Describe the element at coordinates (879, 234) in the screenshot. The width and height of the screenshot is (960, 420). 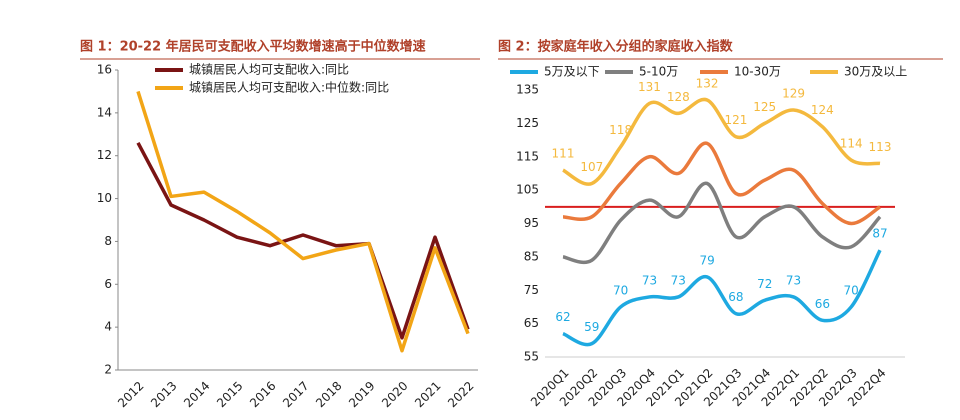
I see `data-label: 87` at that location.